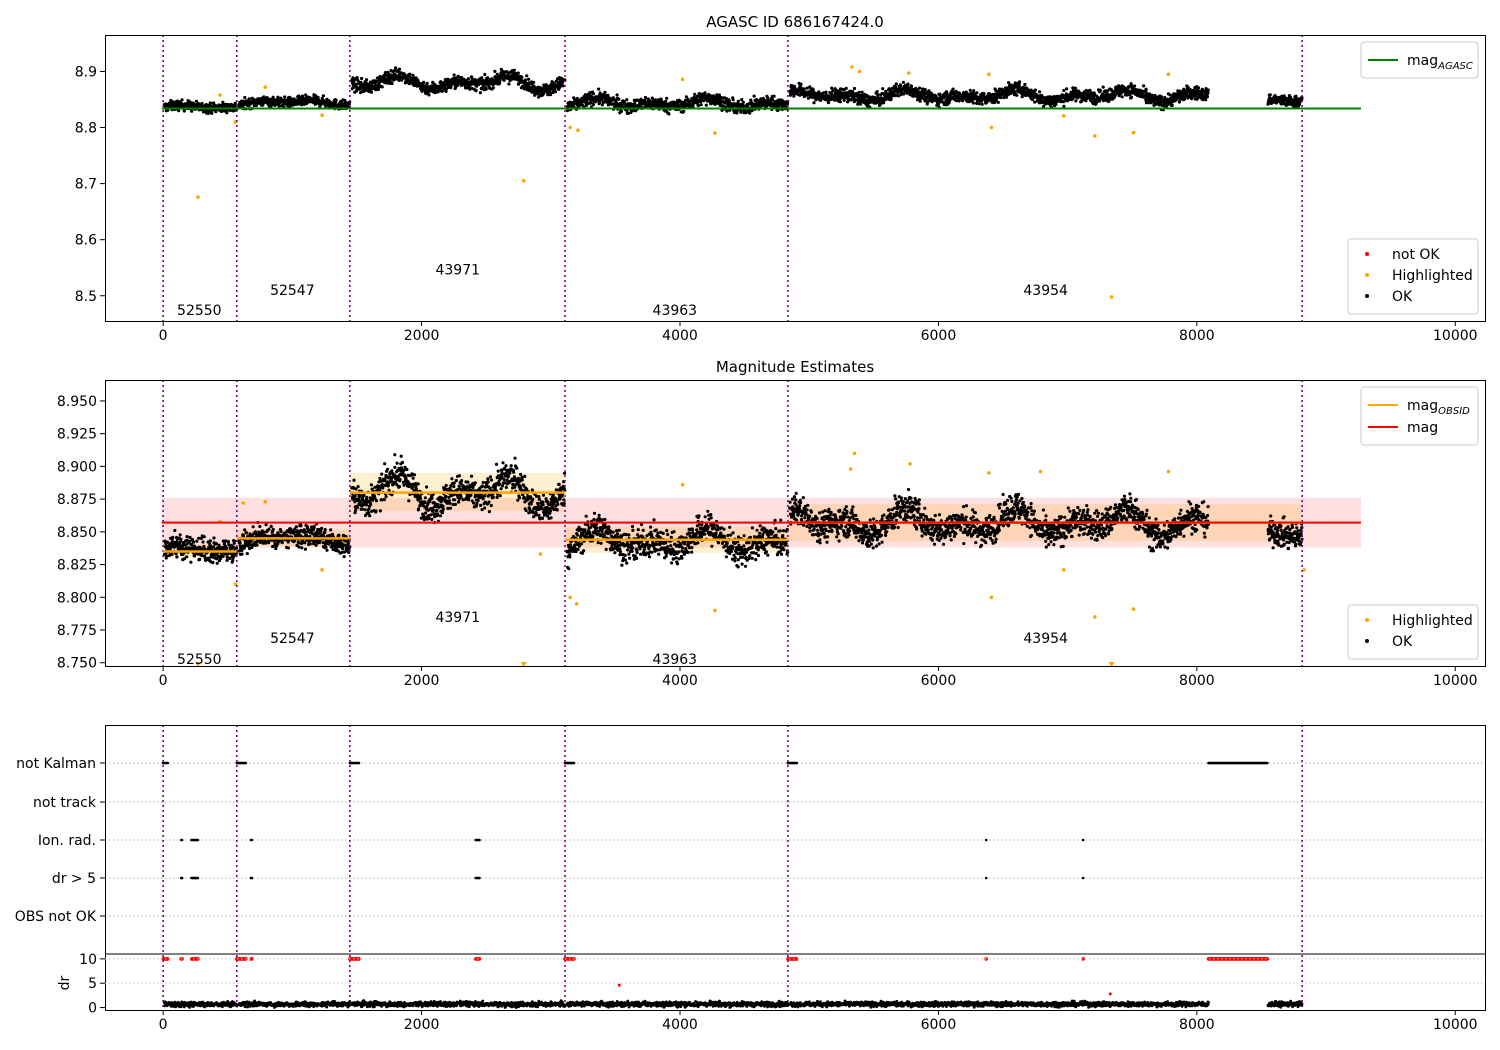 This screenshot has height=1050, width=1500. Describe the element at coordinates (675, 311) in the screenshot. I see `obsid-label: 43963` at that location.